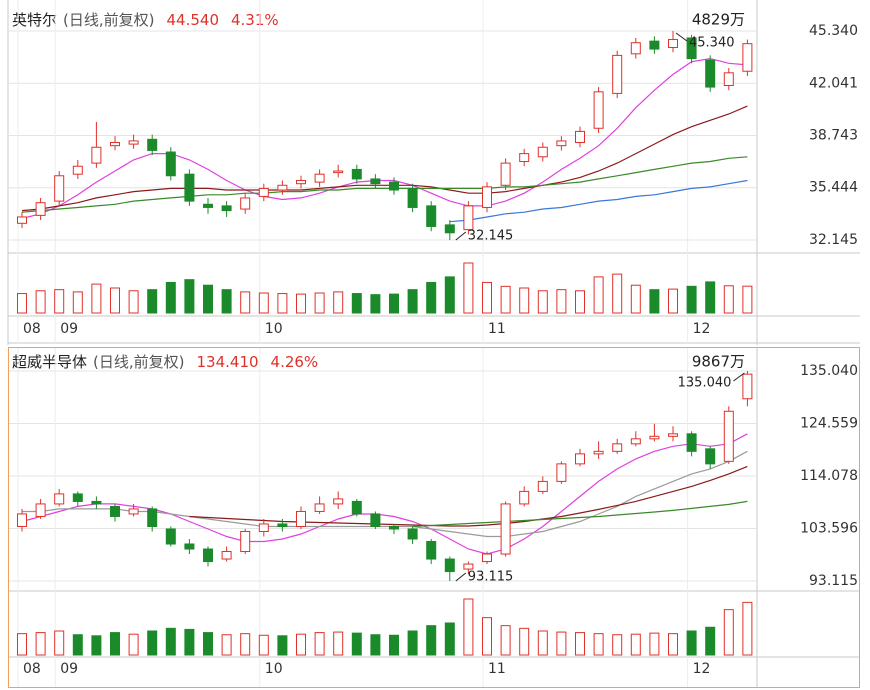 The width and height of the screenshot is (870, 690). I want to click on x-tick-label: 08, so click(32, 669).